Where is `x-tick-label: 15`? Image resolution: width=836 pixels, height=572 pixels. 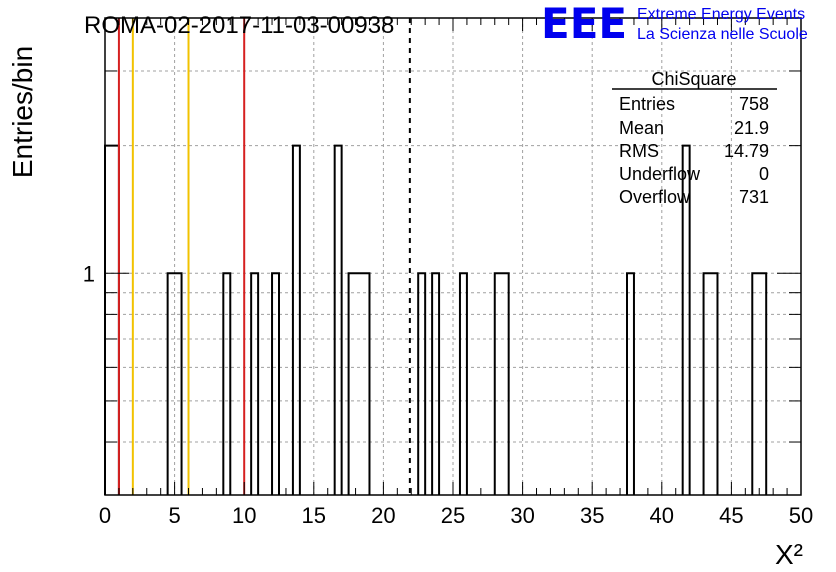
x-tick-label: 15 is located at coordinates (314, 515).